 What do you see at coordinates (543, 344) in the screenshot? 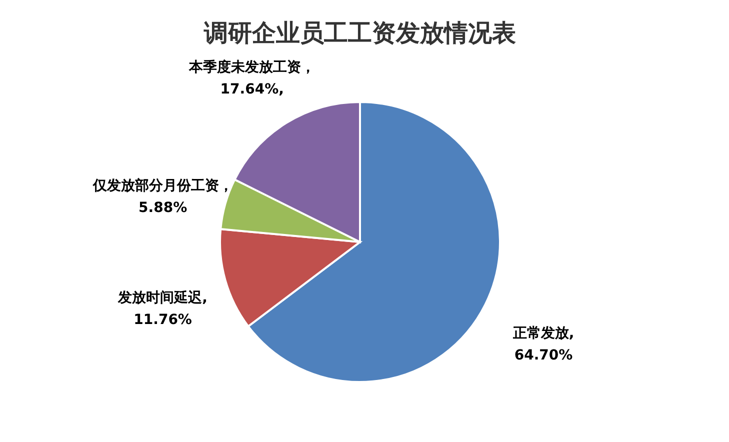
I see `slice-label: 正常发放,64.70%` at bounding box center [543, 344].